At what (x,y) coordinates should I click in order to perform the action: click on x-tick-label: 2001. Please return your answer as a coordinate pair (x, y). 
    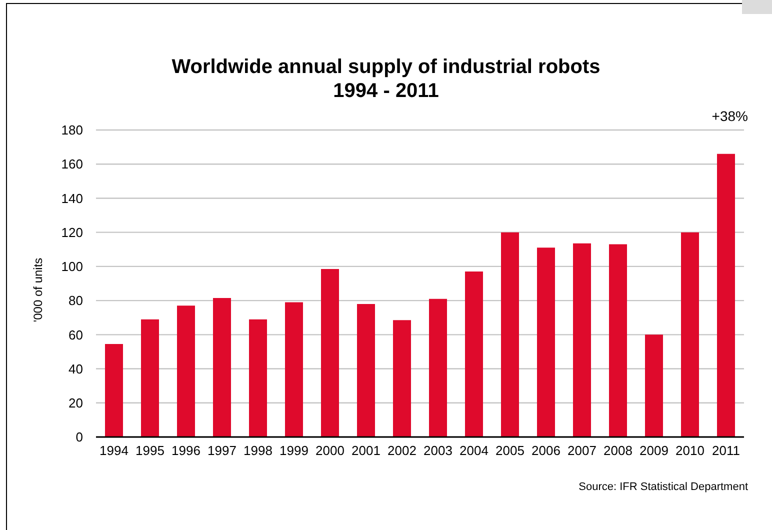
    Looking at the image, I should click on (366, 450).